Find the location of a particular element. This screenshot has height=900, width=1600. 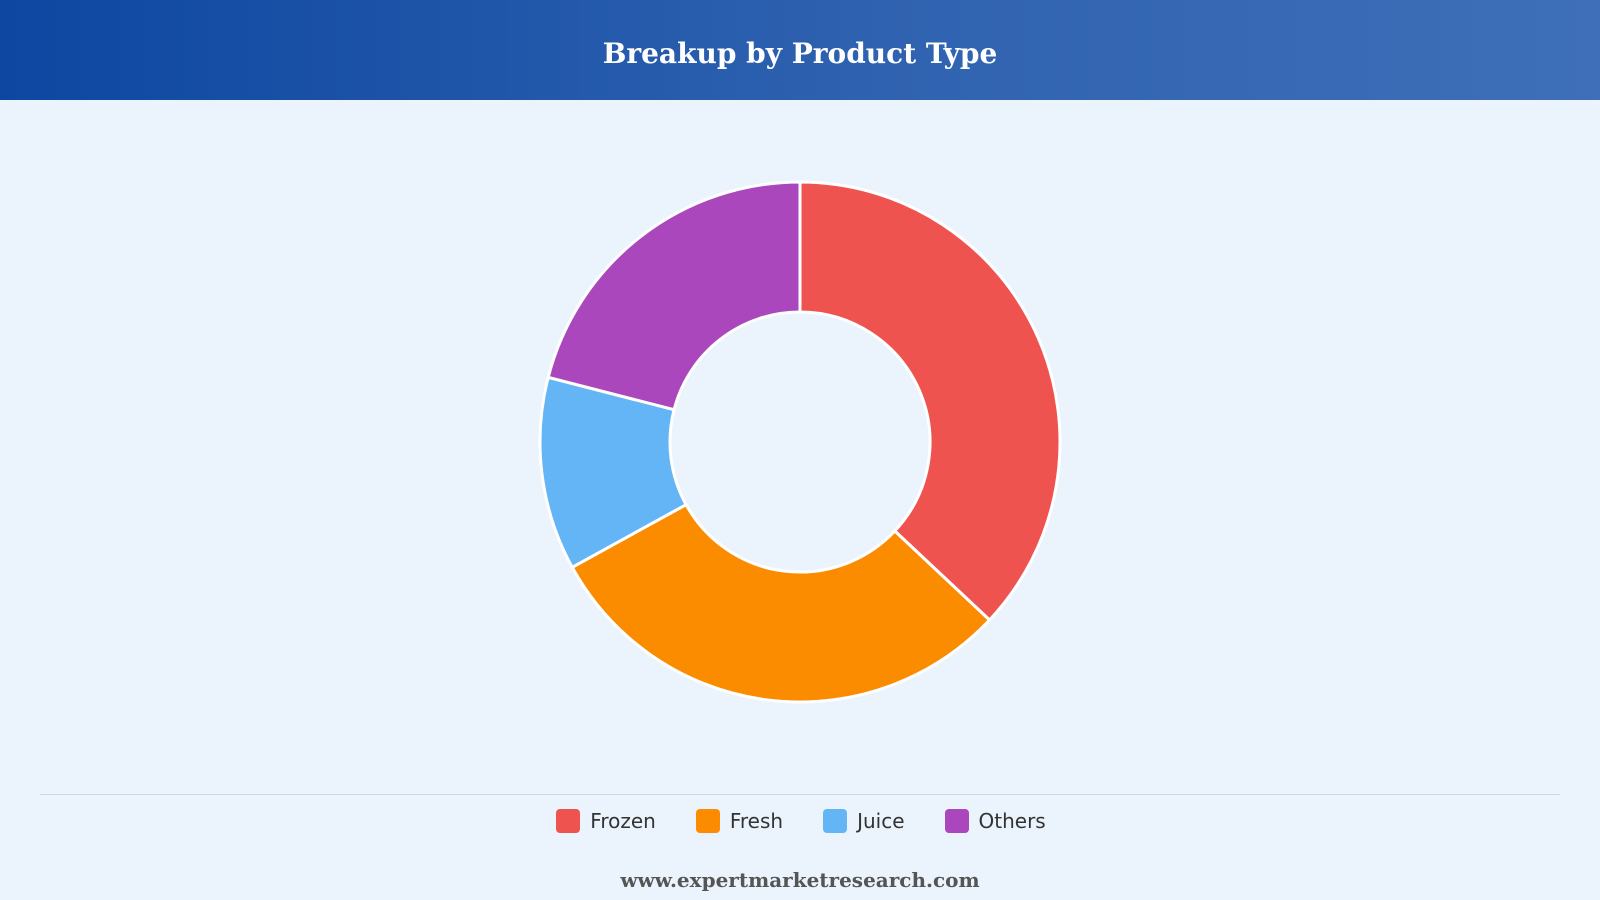

donut-slice-others is located at coordinates (674, 296).